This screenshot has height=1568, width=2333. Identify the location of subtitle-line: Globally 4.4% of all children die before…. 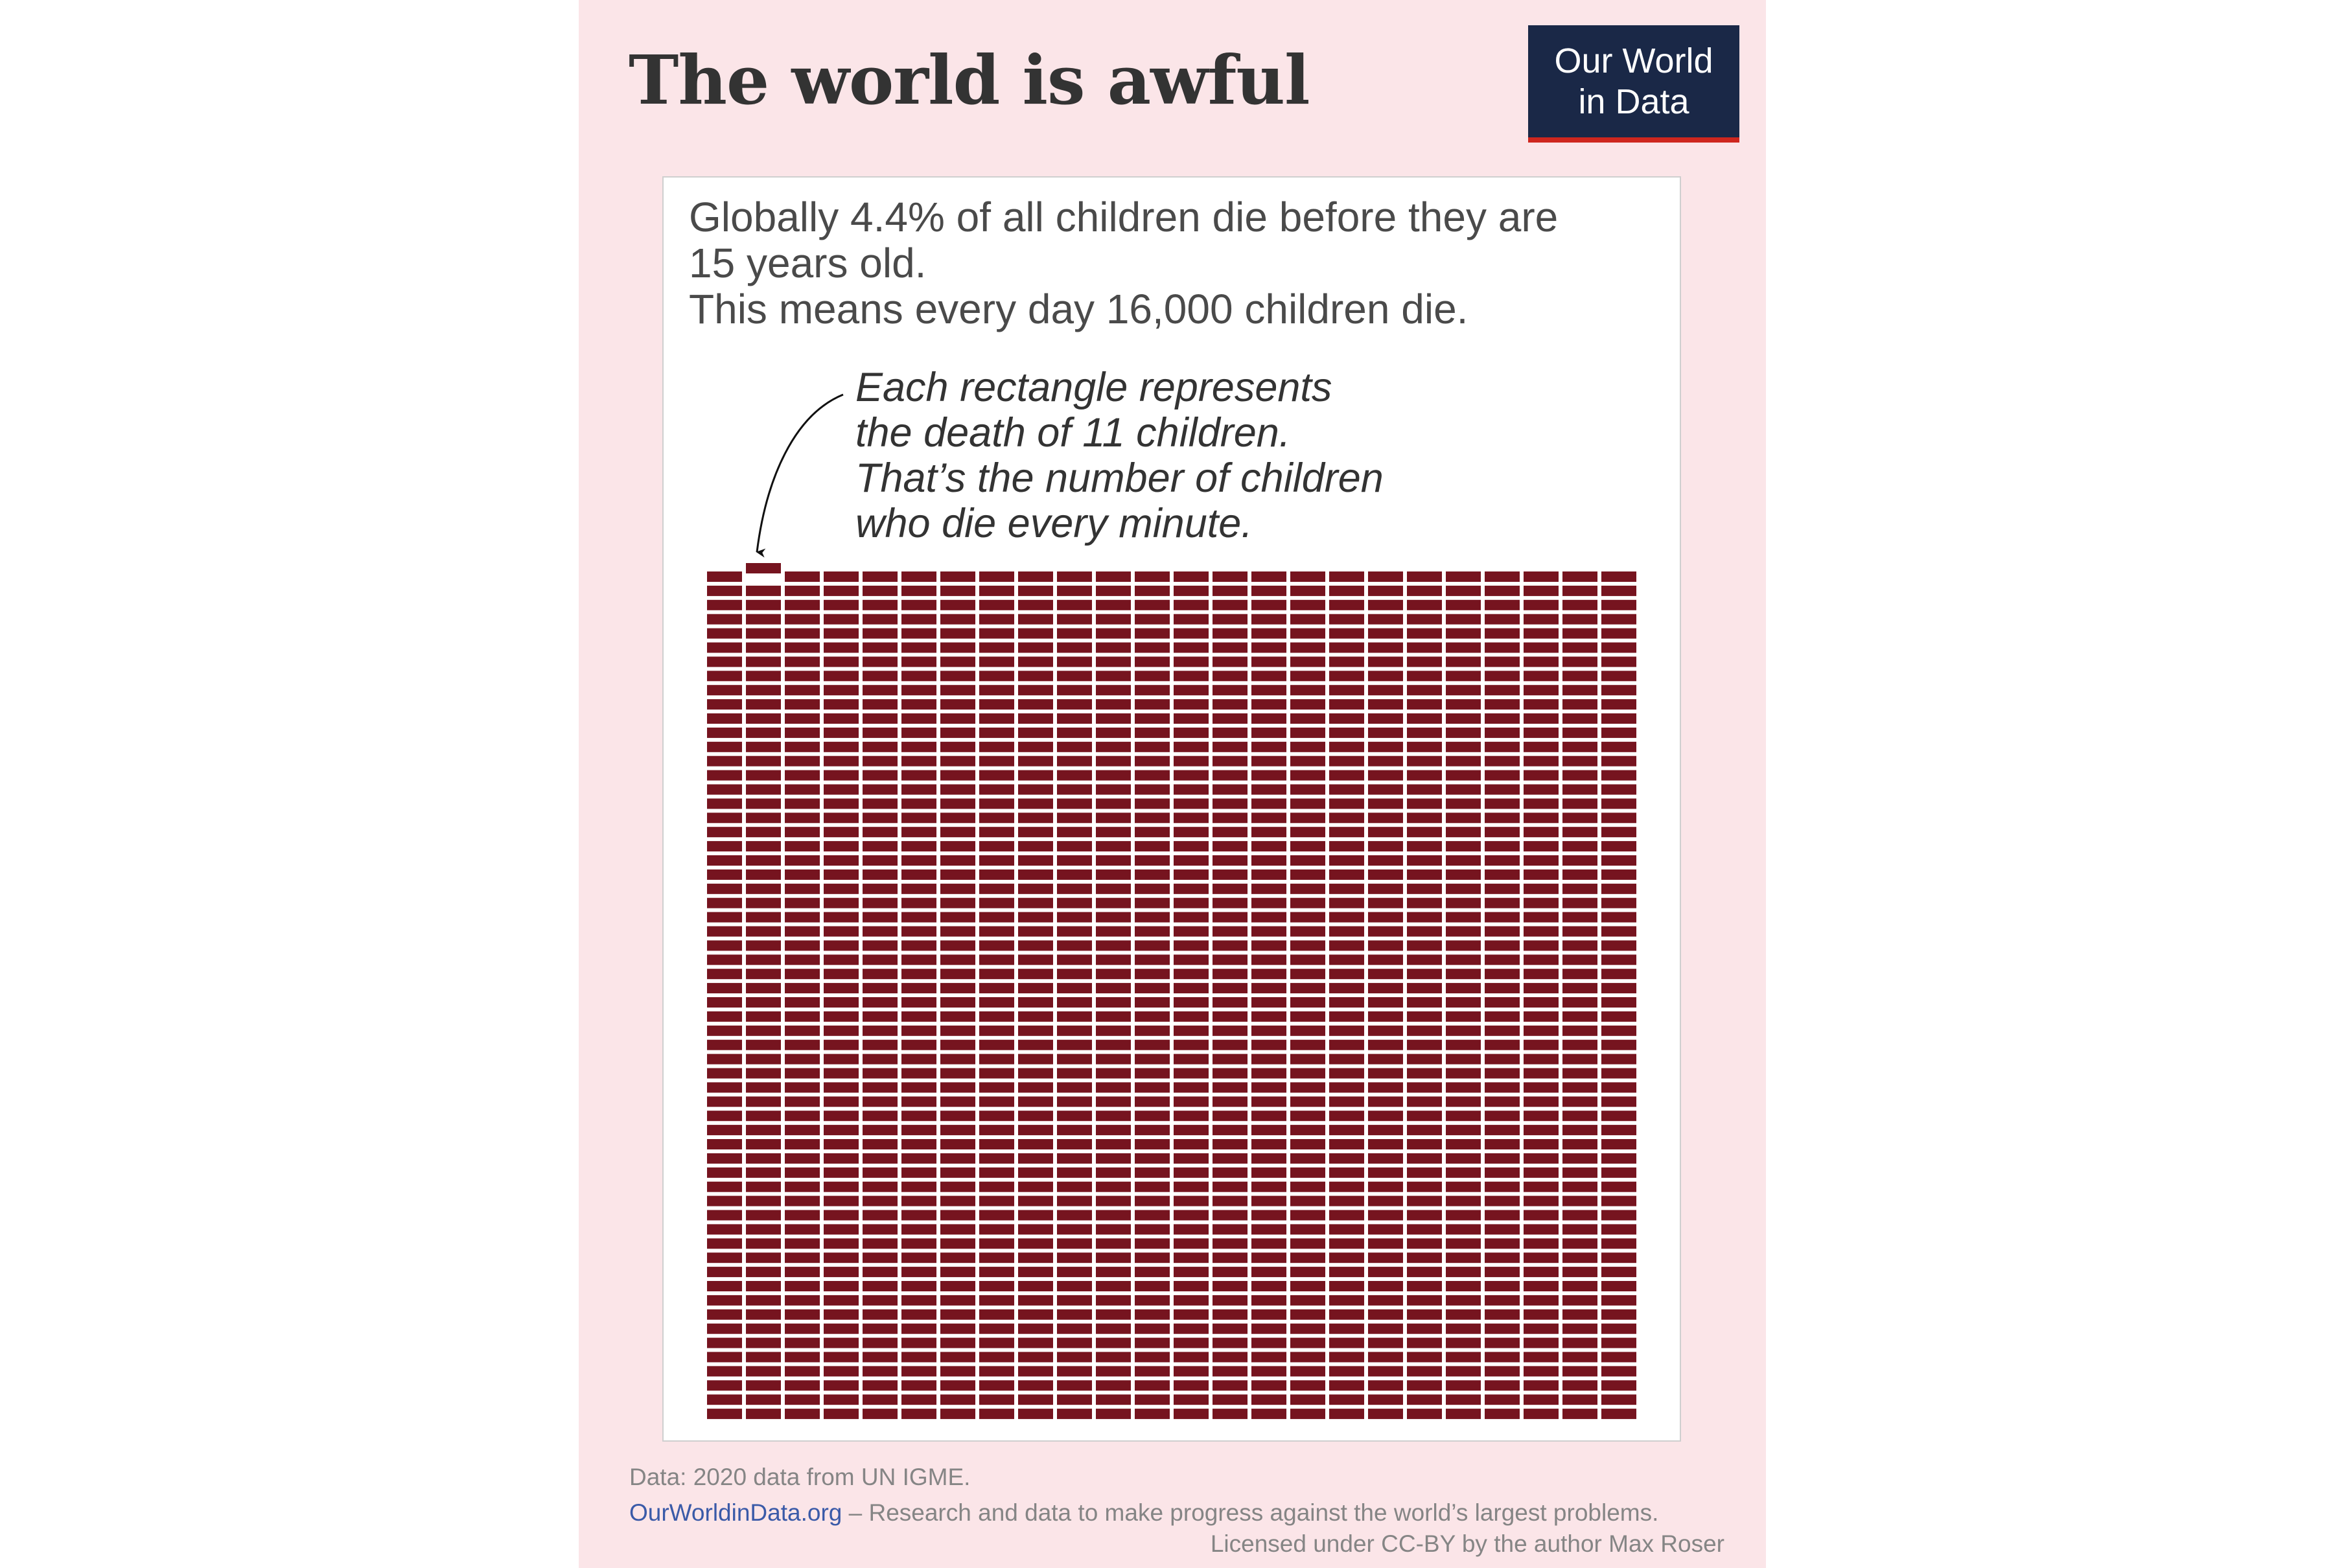
(1124, 217).